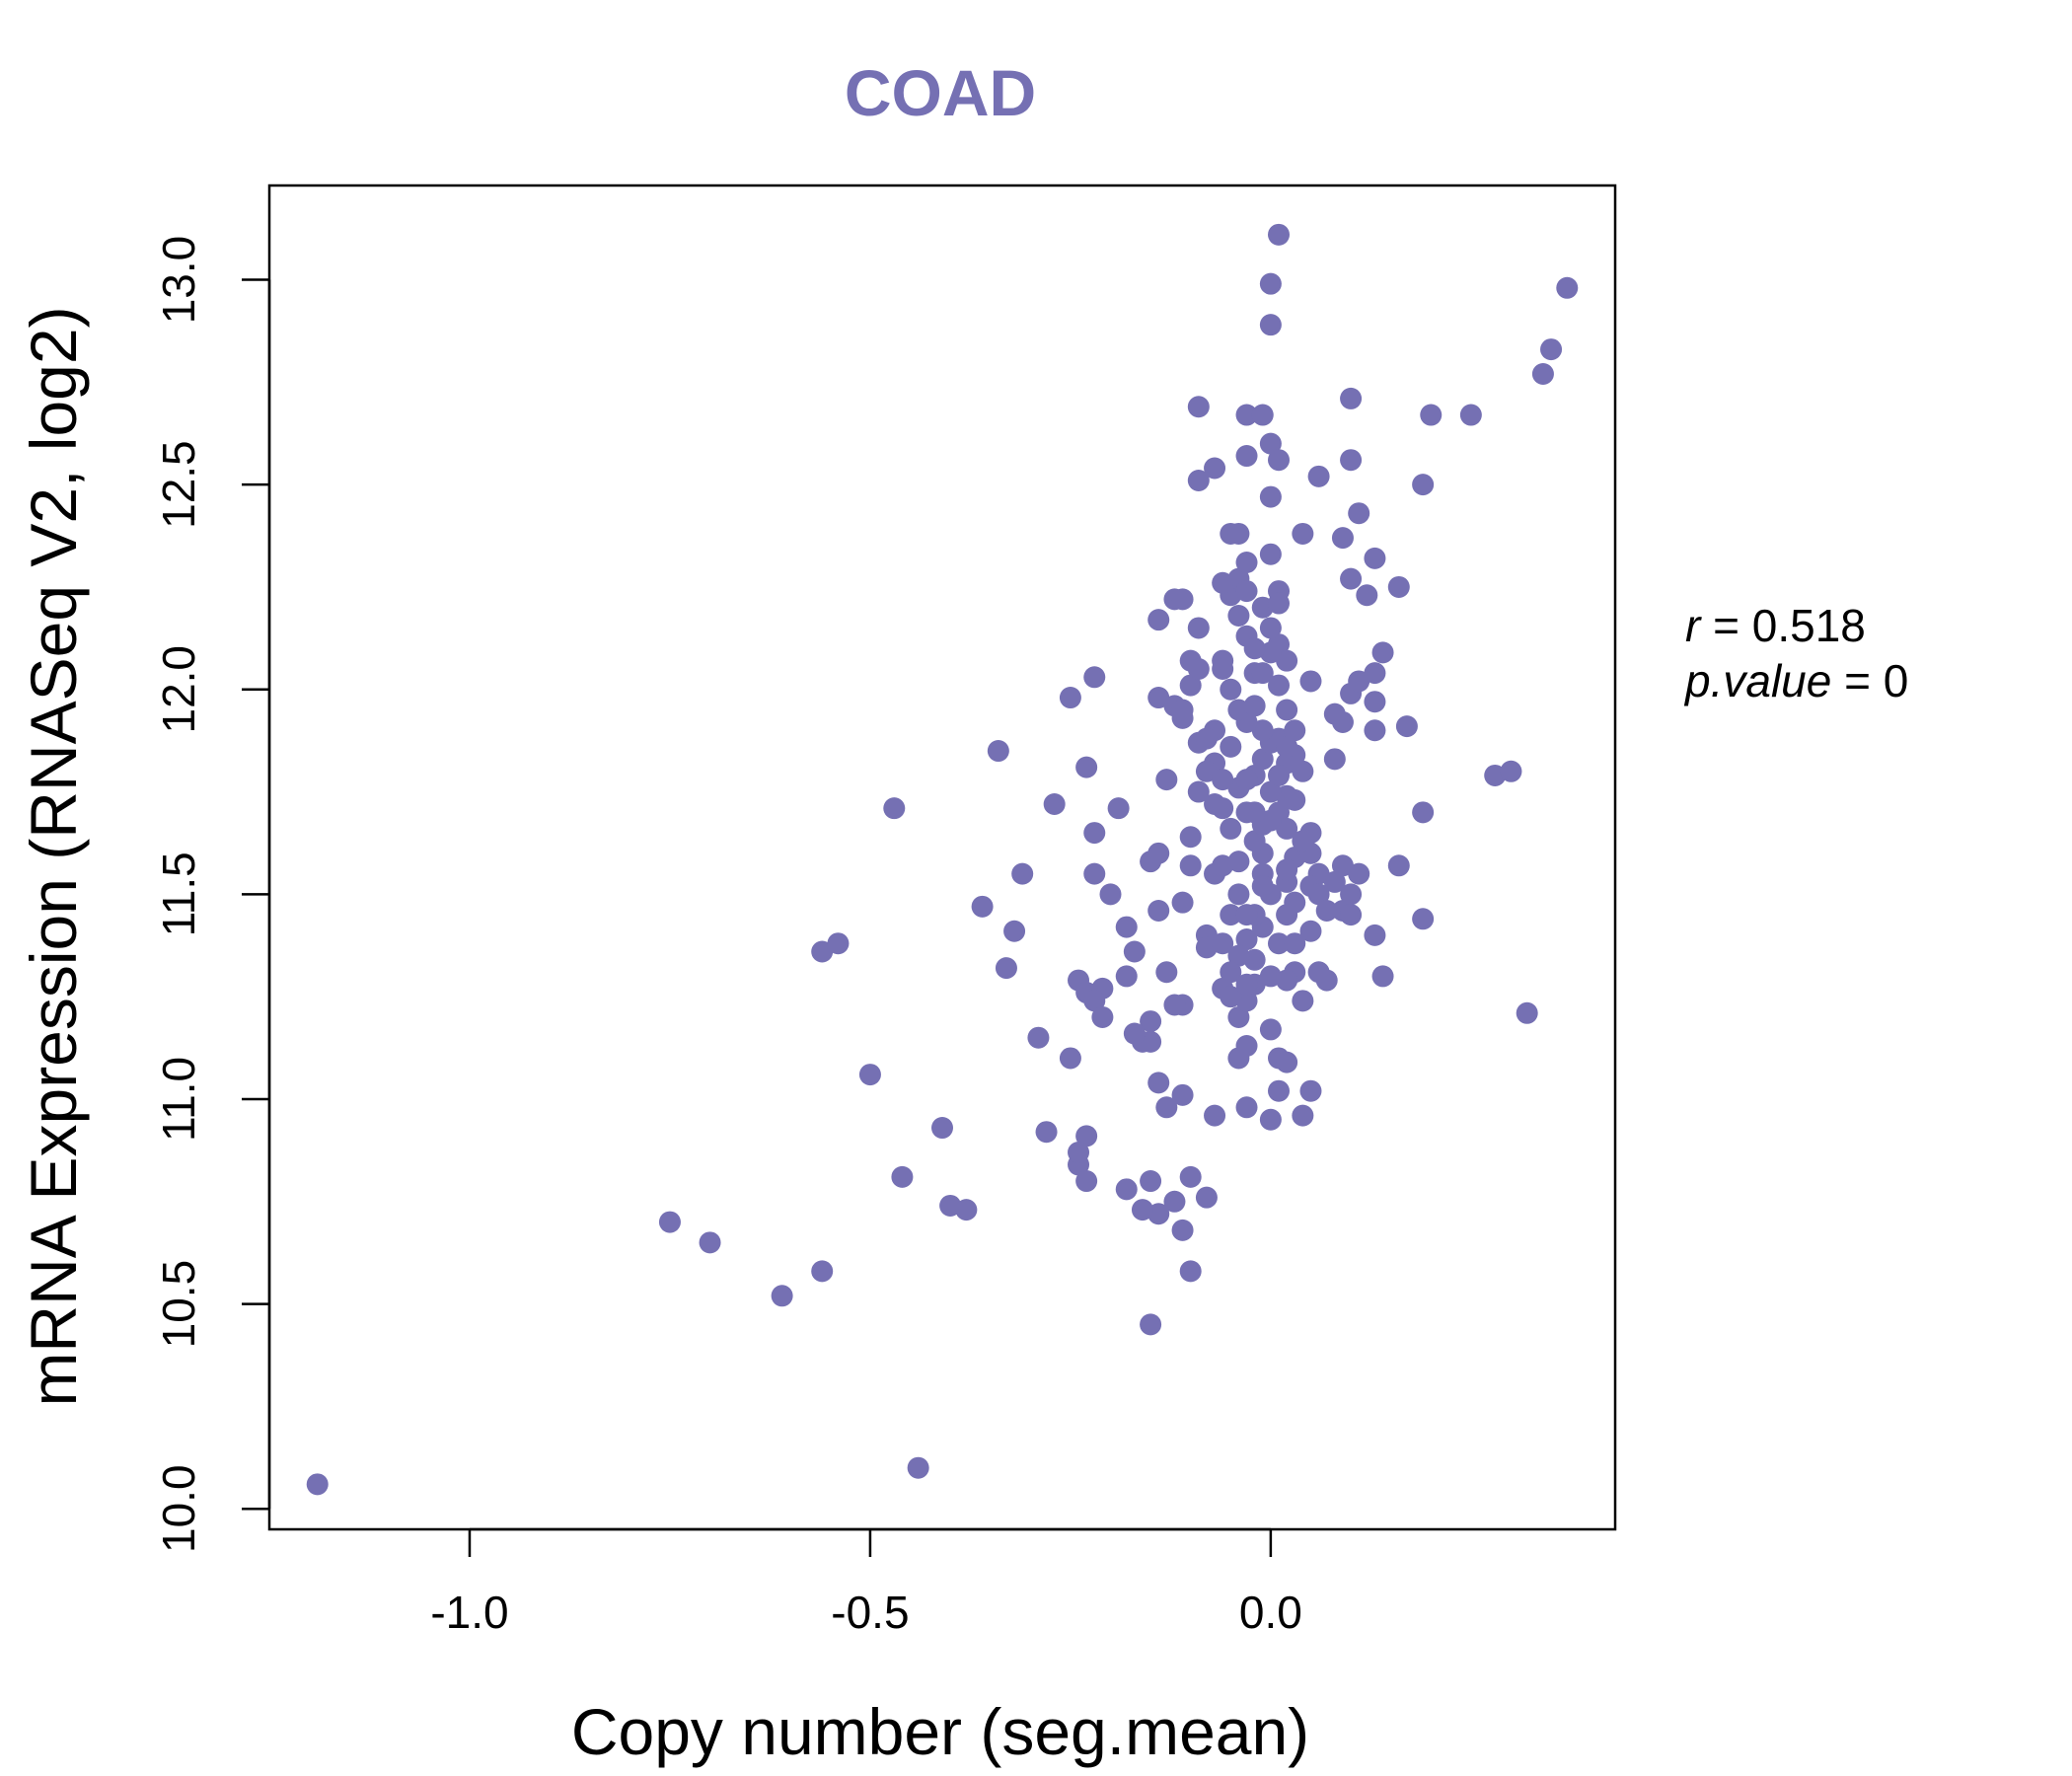 The image size is (2072, 1776). I want to click on x-axis: -1.0 -0.5 0.0, so click(866, 1583).